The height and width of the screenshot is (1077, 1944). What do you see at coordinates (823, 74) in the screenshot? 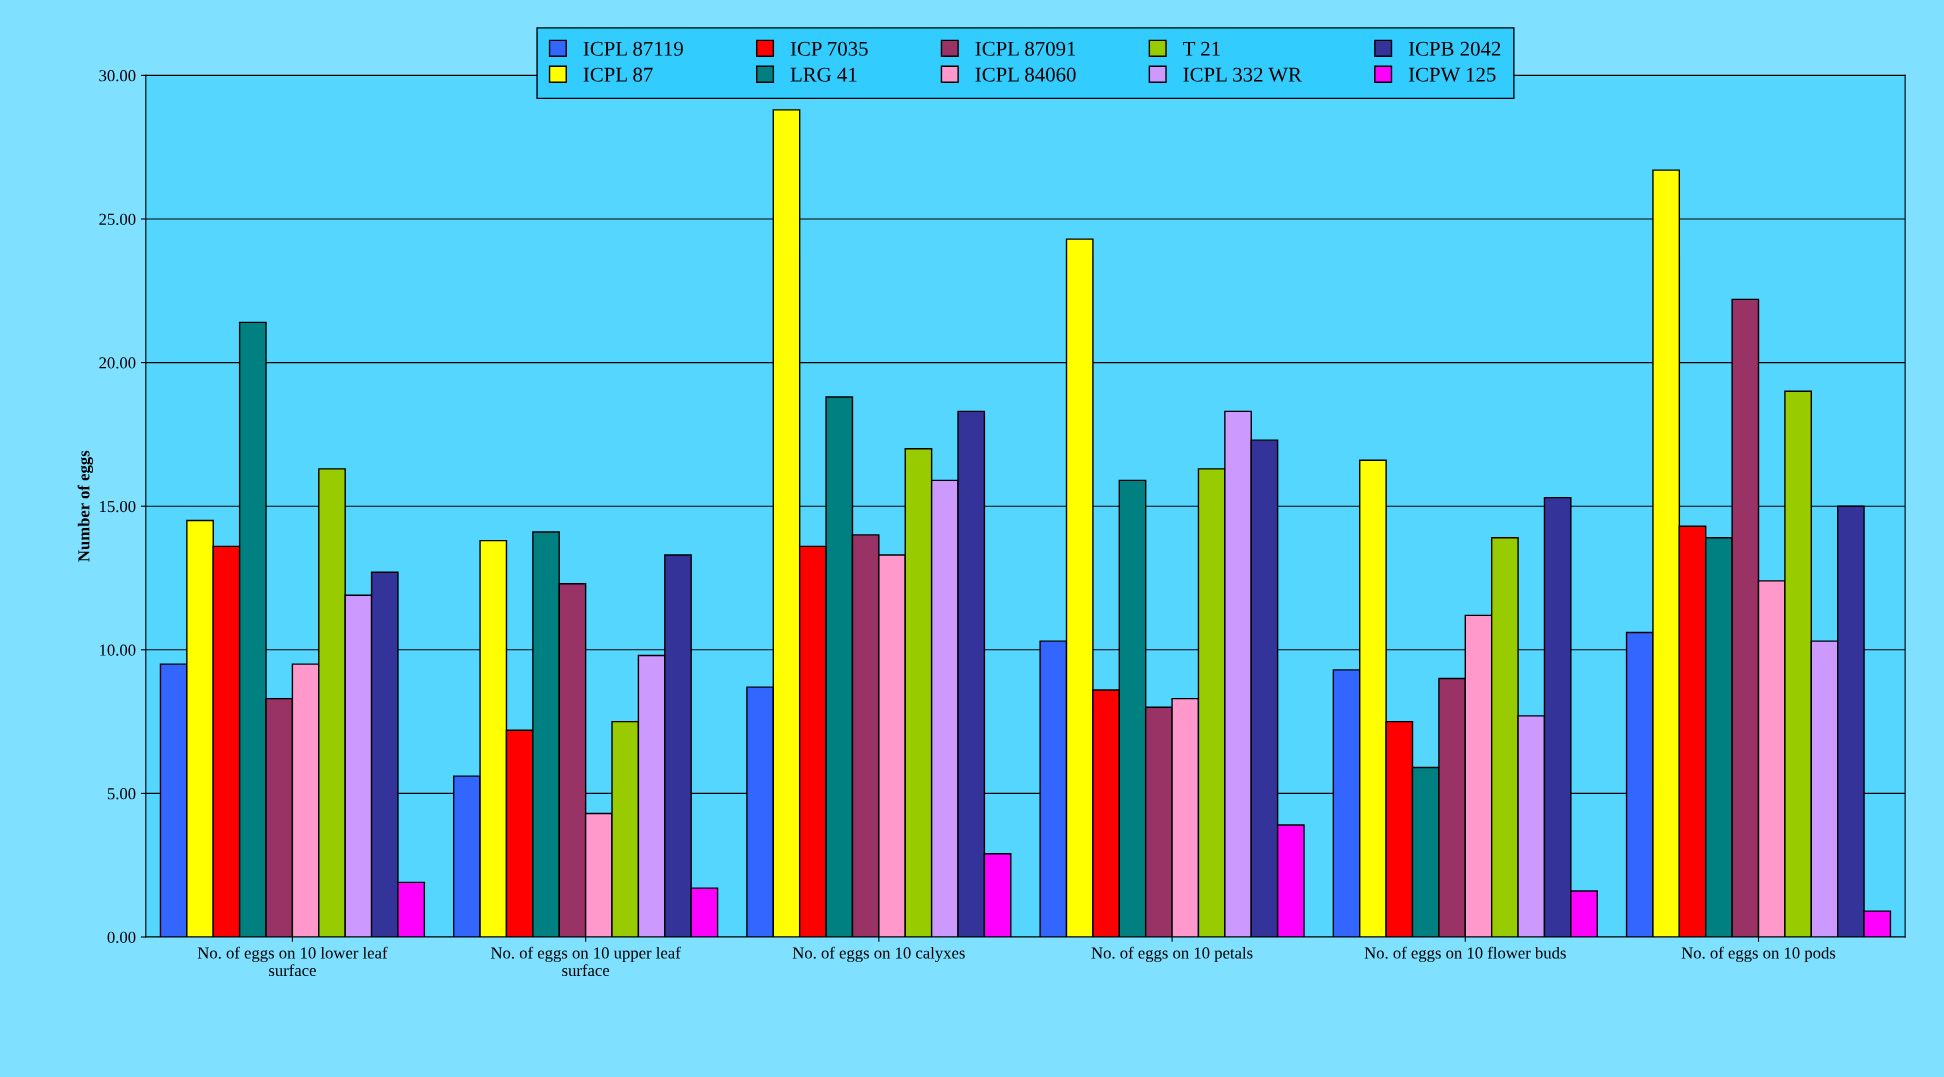
I see `legend-label: LRG 41` at bounding box center [823, 74].